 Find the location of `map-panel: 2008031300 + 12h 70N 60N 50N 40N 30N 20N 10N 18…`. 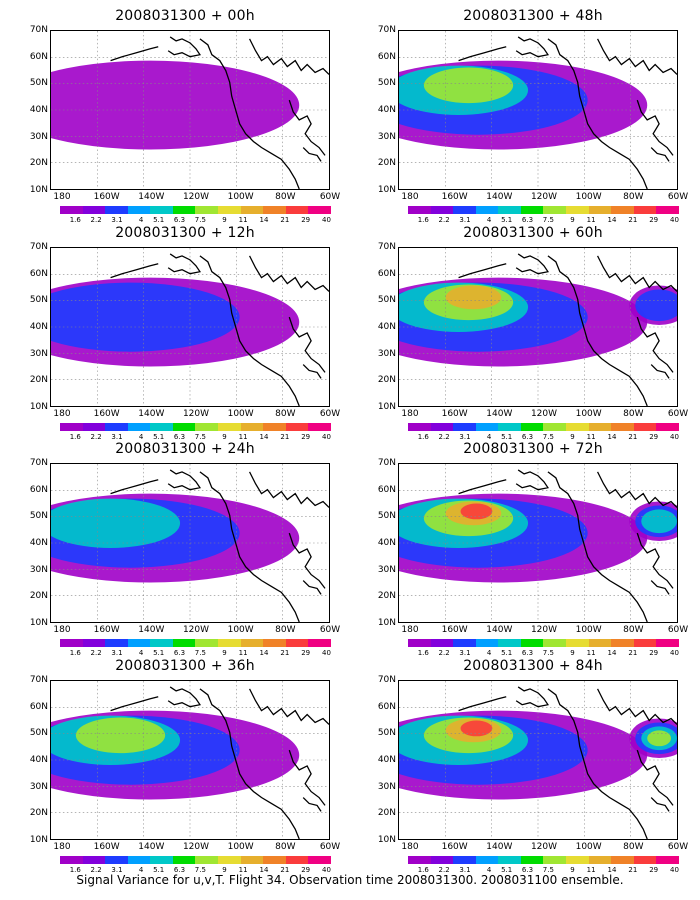

map-panel: 2008031300 + 12h 70N 60N 50N 40N 30N 20N 10N 18… is located at coordinates (190, 335).